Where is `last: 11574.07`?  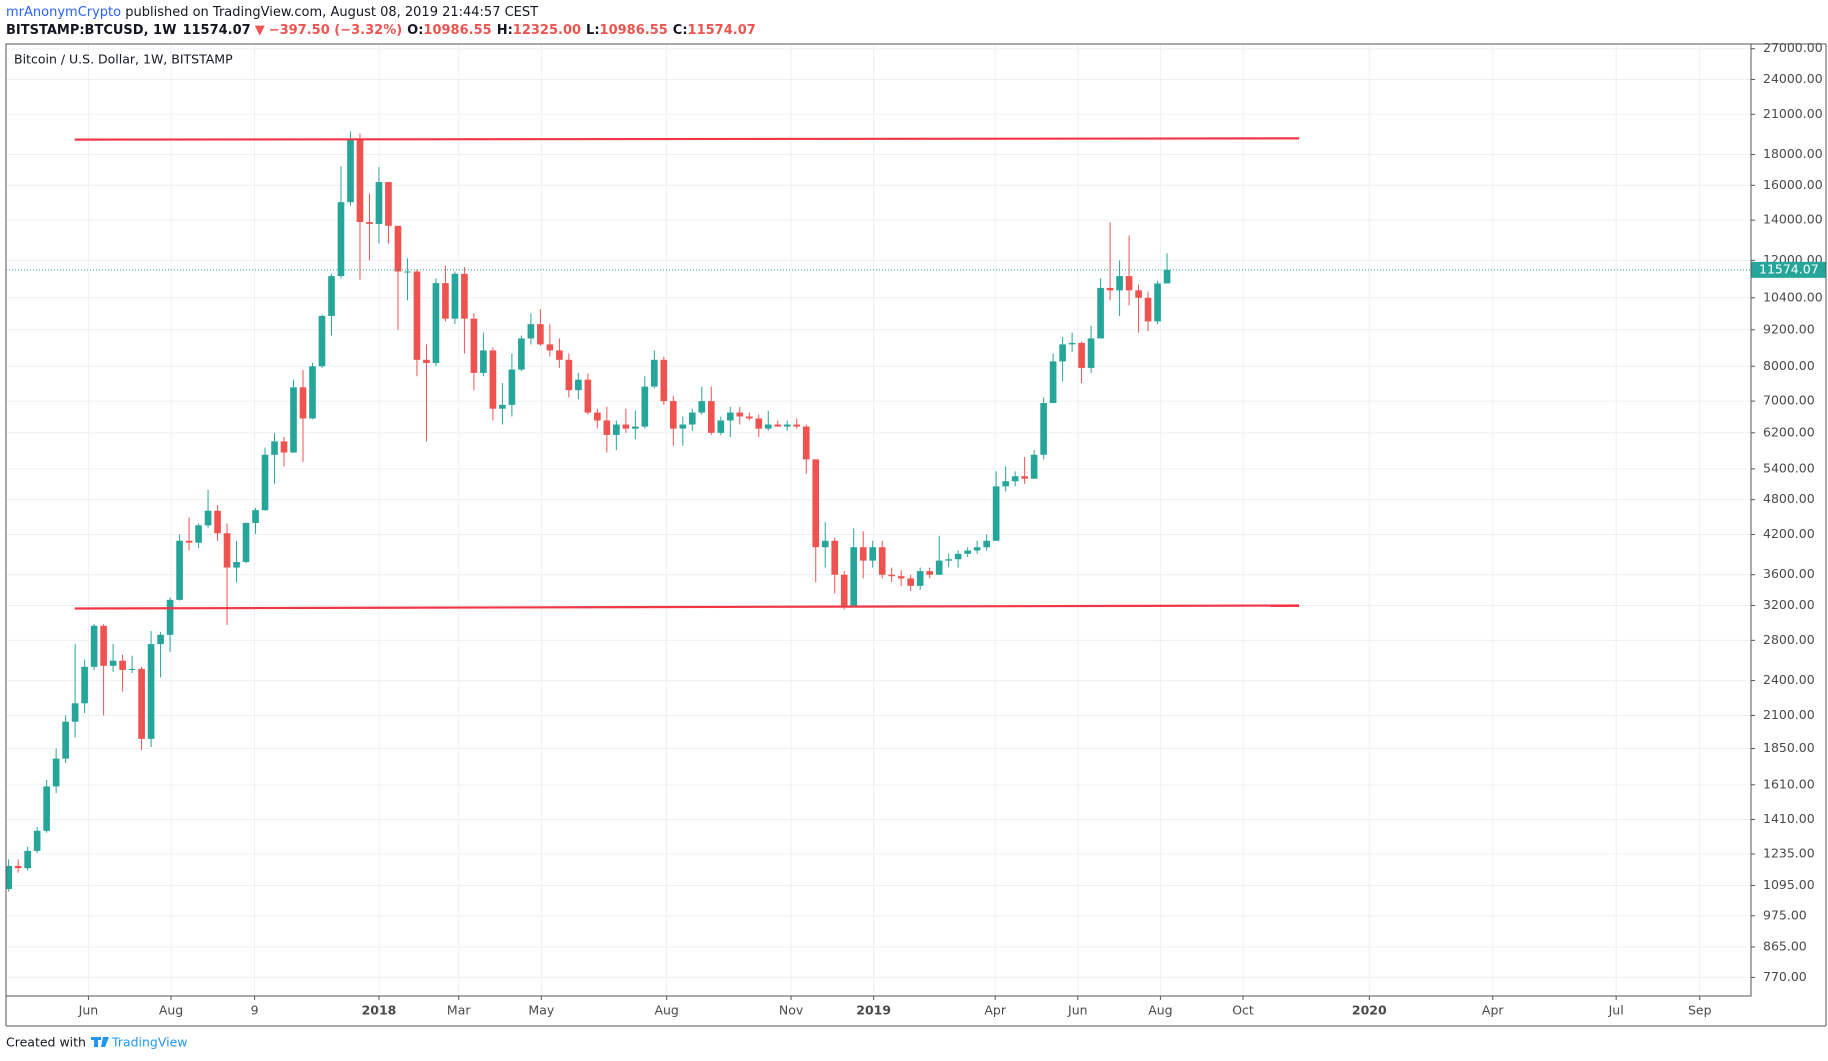
last: 11574.07 is located at coordinates (216, 30).